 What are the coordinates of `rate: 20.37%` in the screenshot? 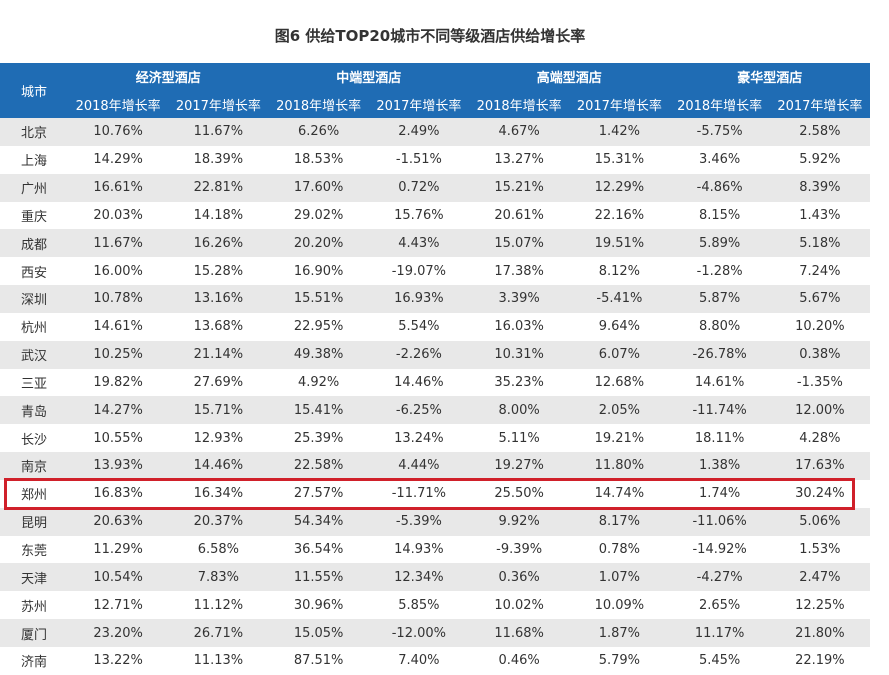 It's located at (218, 522).